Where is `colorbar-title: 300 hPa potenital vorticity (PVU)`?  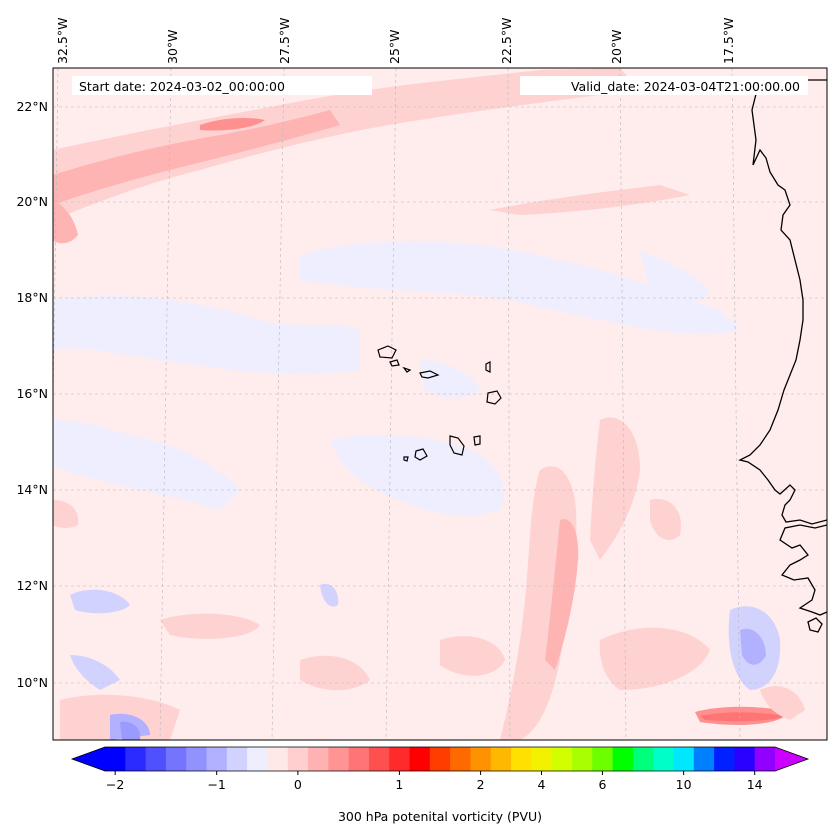 colorbar-title: 300 hPa potenital vorticity (PVU) is located at coordinates (440, 816).